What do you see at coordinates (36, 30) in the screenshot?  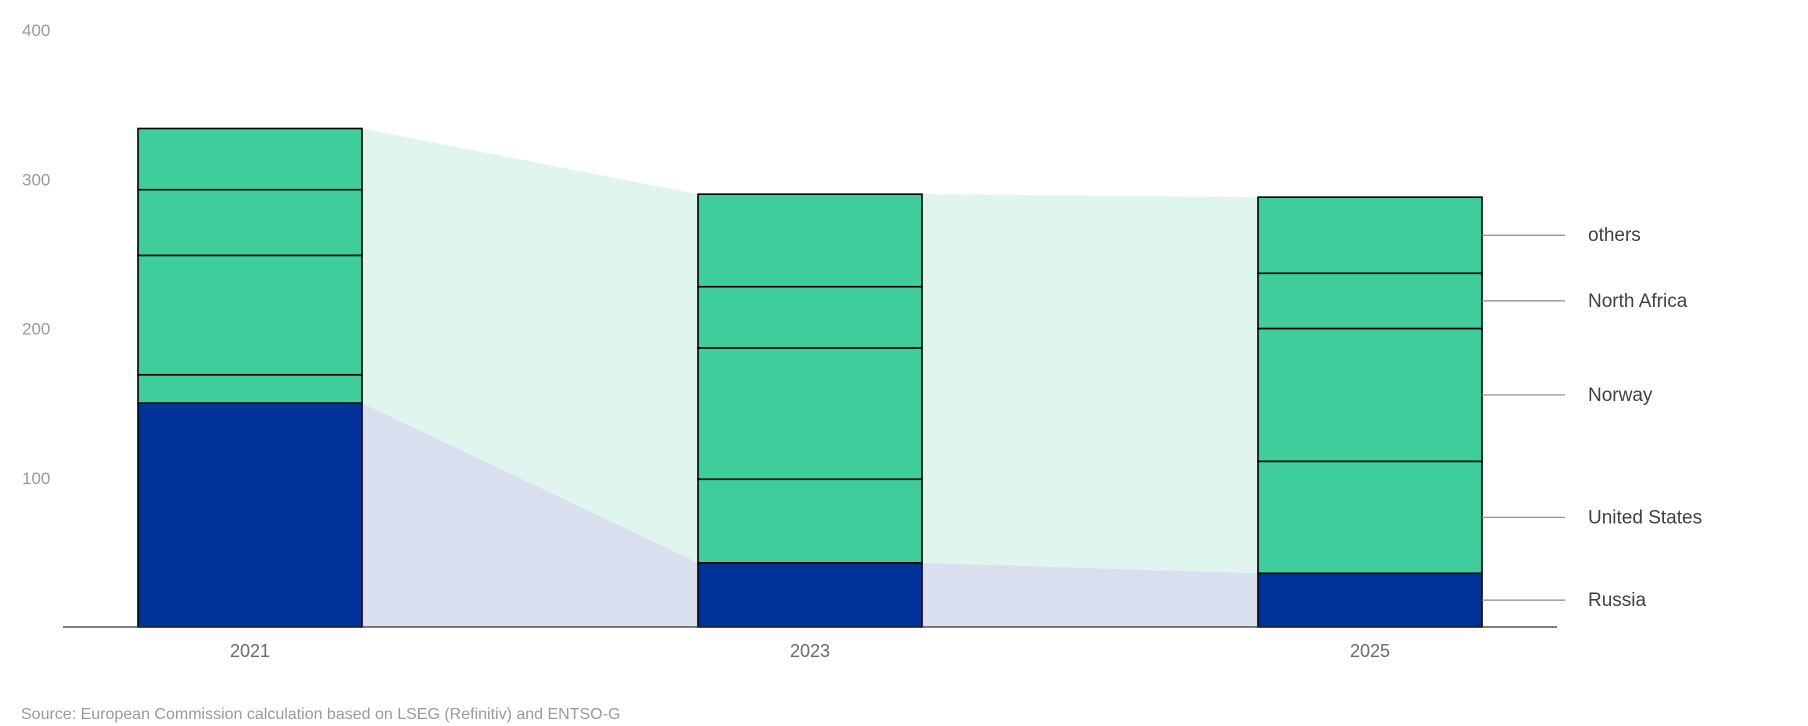 I see `y-tick-label: 400` at bounding box center [36, 30].